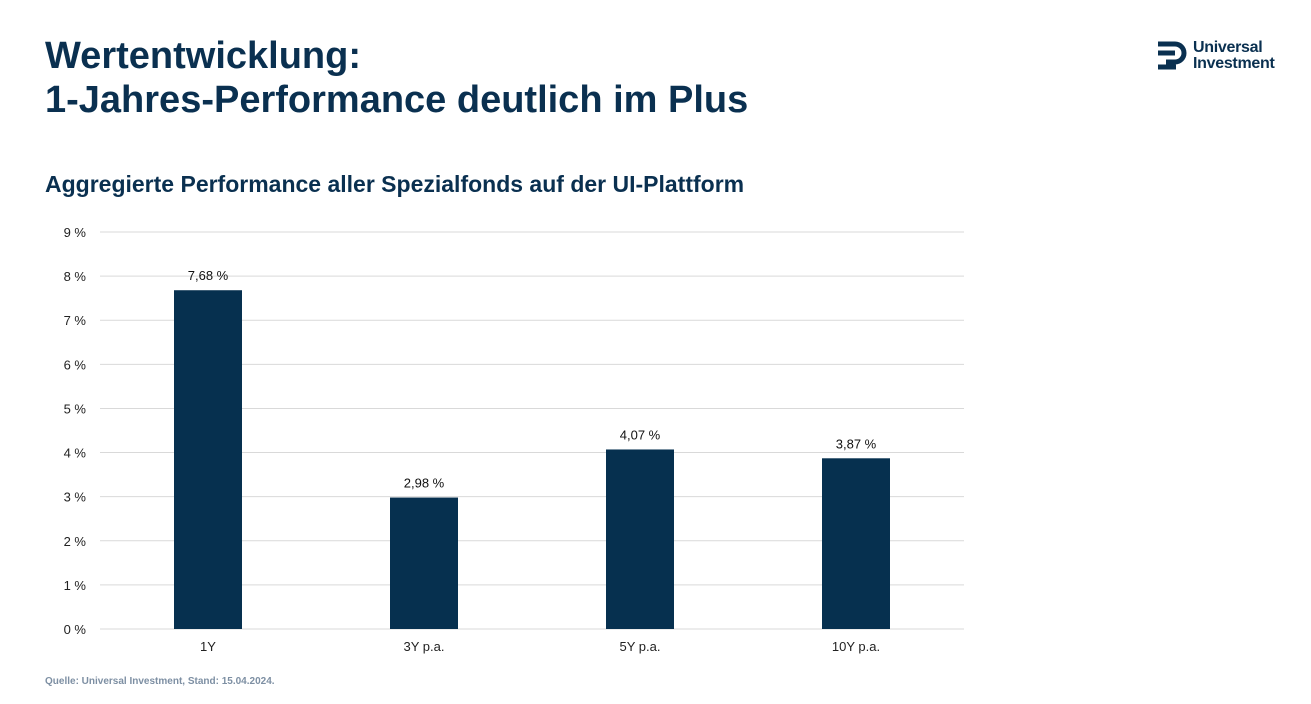 Image resolution: width=1311 pixels, height=704 pixels. Describe the element at coordinates (1172, 55) in the screenshot. I see `logo-mark-icon` at that location.